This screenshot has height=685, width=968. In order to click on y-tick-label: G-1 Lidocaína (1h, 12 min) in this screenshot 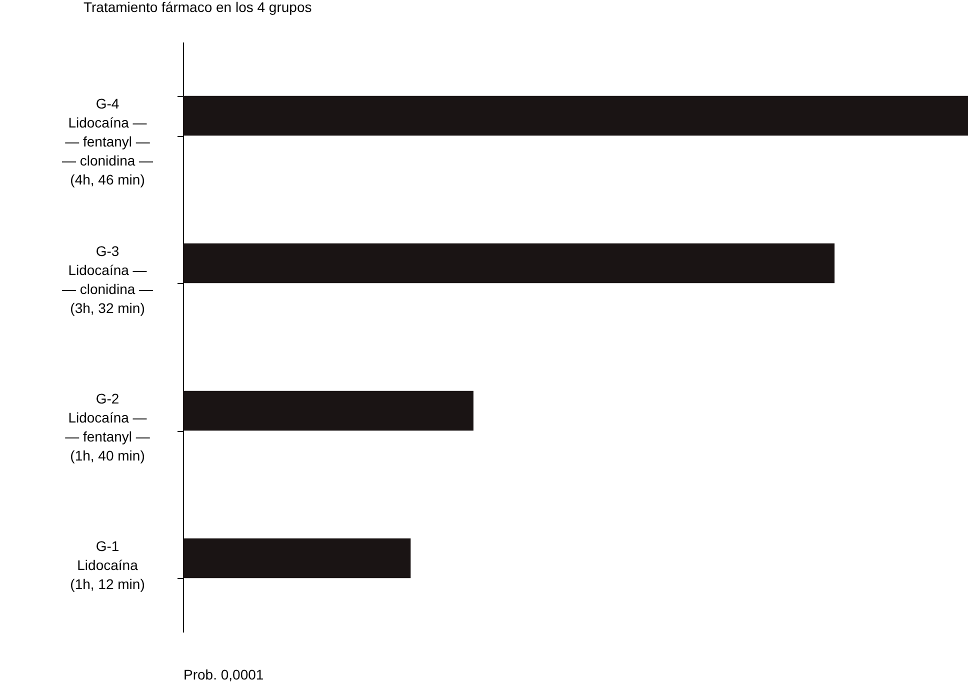, I will do `click(107, 565)`.